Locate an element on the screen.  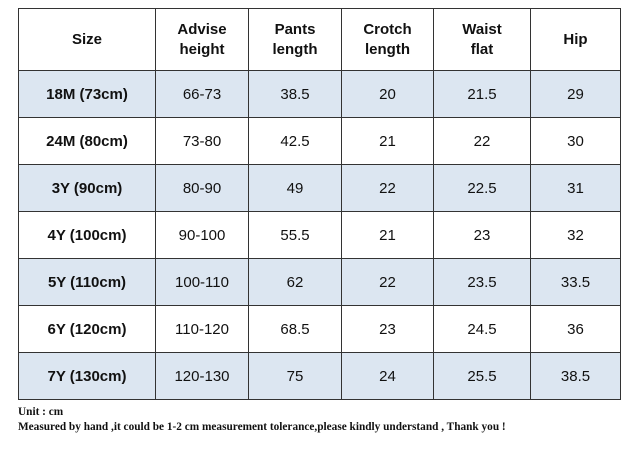
header-text: Waist is located at coordinates (482, 29).